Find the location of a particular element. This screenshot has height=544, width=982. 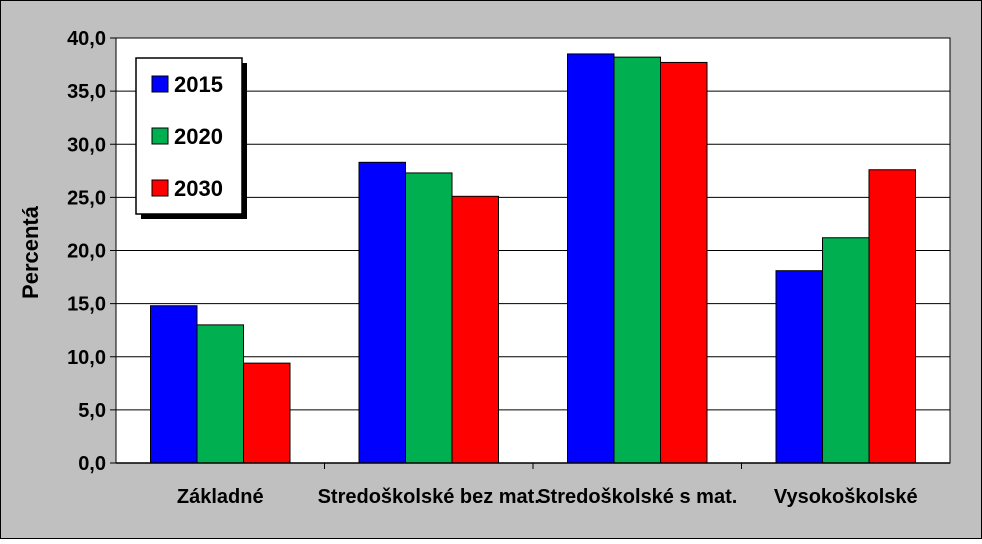

legend-label: 2020 is located at coordinates (198, 136).